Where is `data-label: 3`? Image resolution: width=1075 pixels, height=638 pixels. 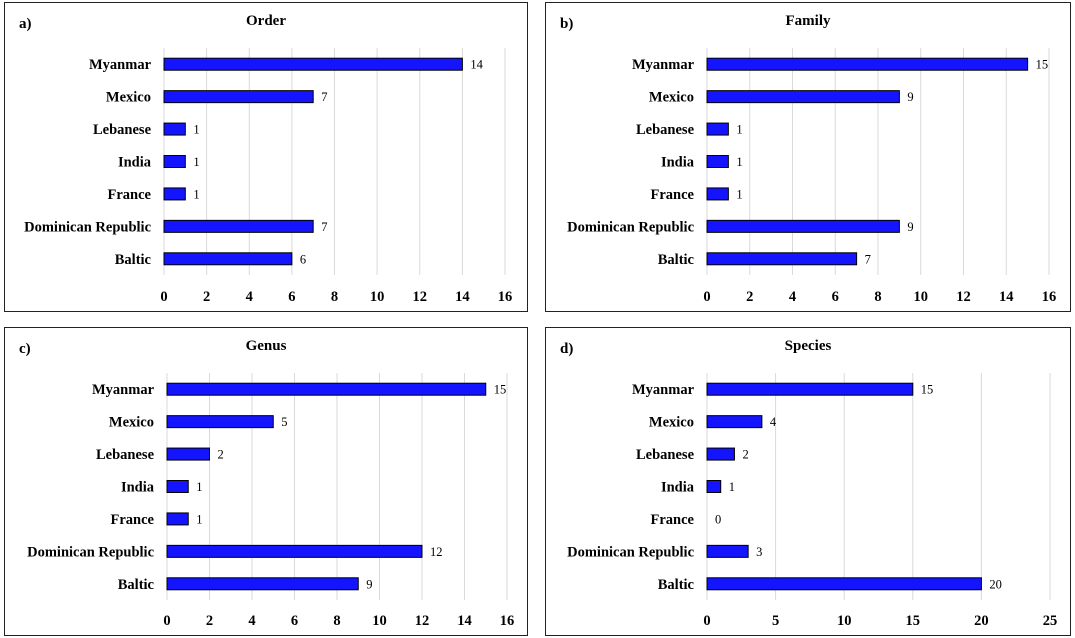 data-label: 3 is located at coordinates (759, 552).